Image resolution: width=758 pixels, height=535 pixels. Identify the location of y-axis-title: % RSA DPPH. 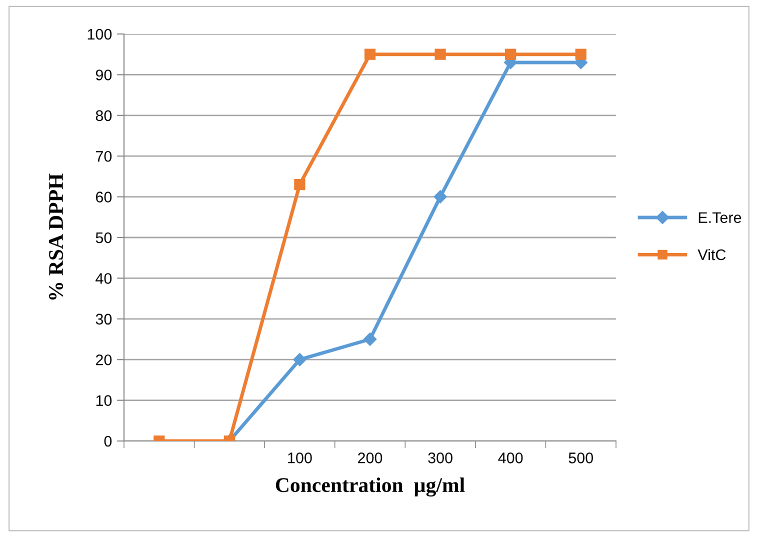
(56, 237).